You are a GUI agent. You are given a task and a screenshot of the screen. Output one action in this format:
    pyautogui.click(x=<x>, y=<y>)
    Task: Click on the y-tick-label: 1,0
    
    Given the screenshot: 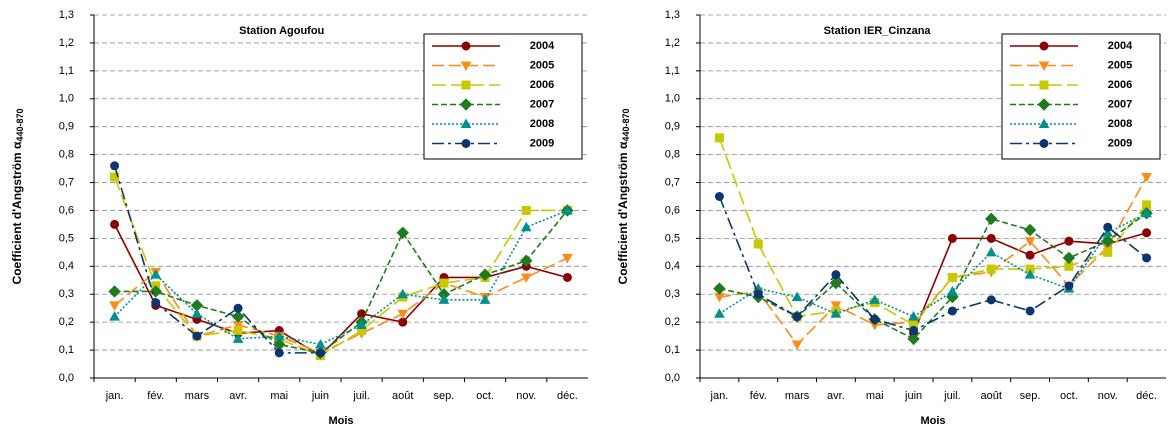 What is the action you would take?
    pyautogui.click(x=672, y=99)
    